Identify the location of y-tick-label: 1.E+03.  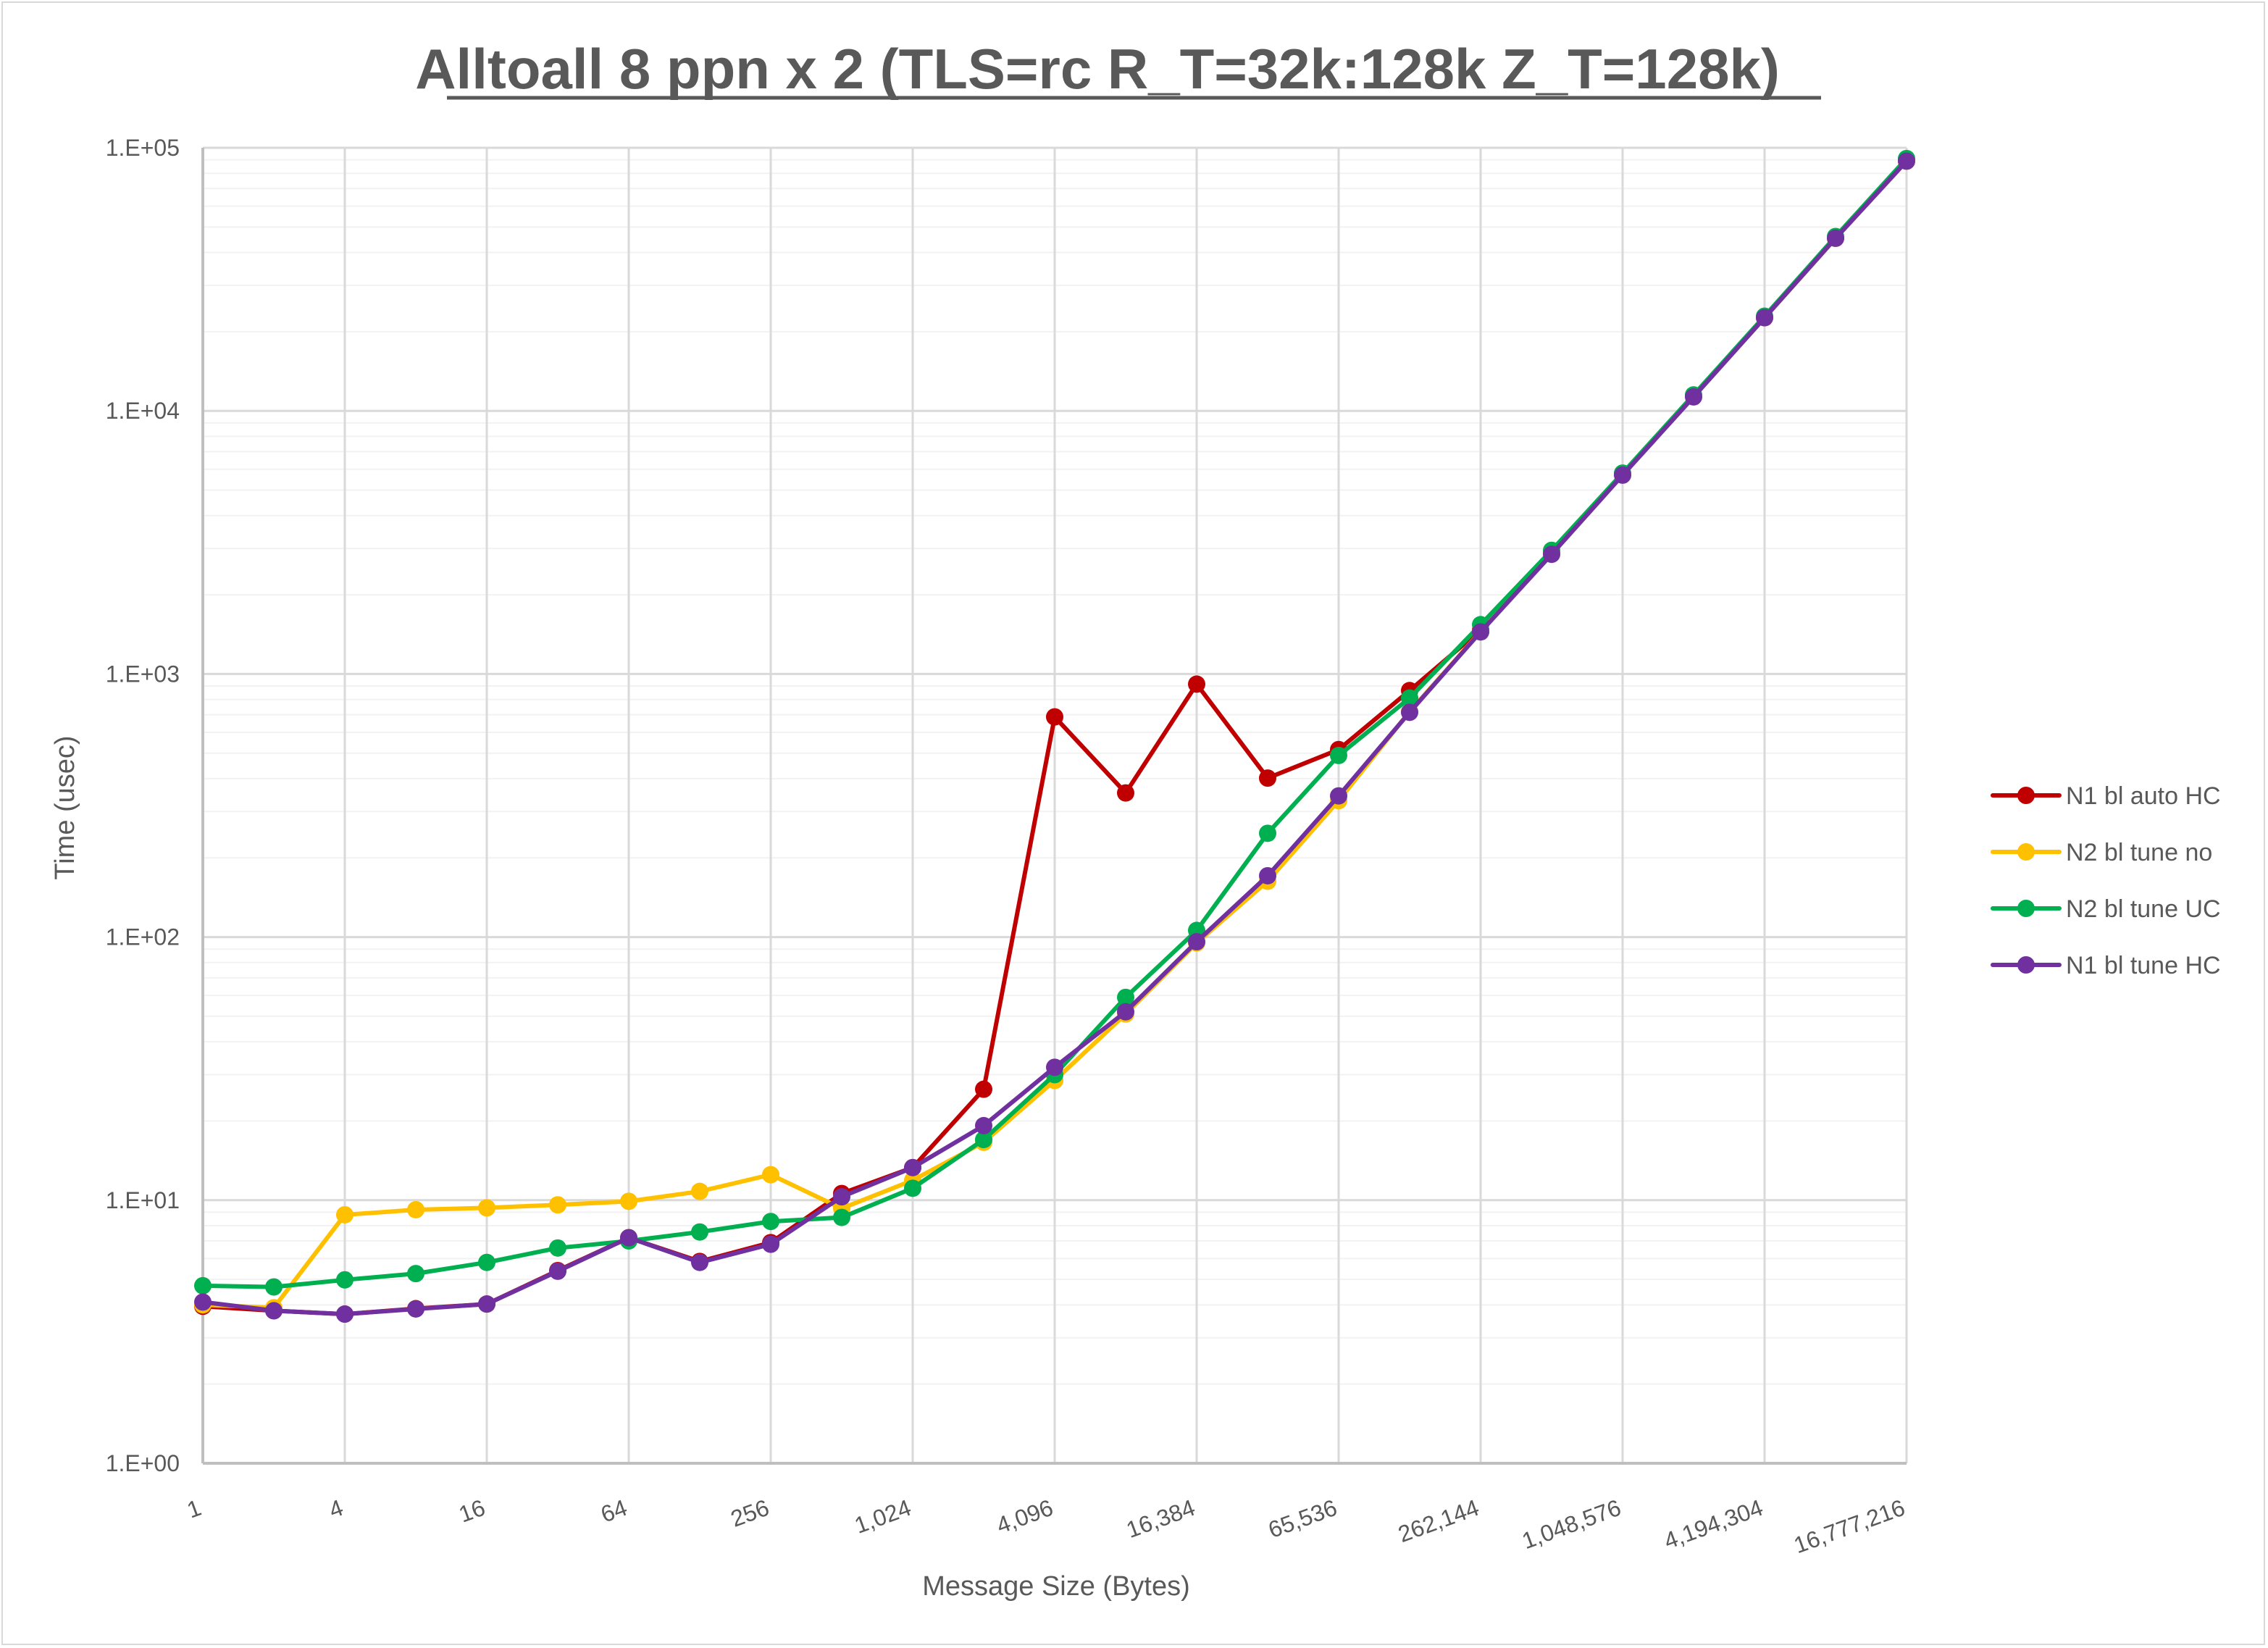
(143, 674).